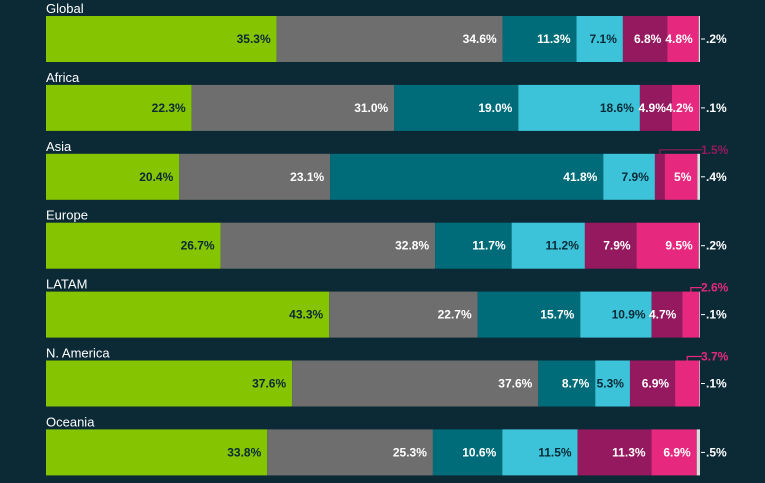 The height and width of the screenshot is (483, 765). What do you see at coordinates (680, 108) in the screenshot?
I see `data-label-africa-5: 4.2%` at bounding box center [680, 108].